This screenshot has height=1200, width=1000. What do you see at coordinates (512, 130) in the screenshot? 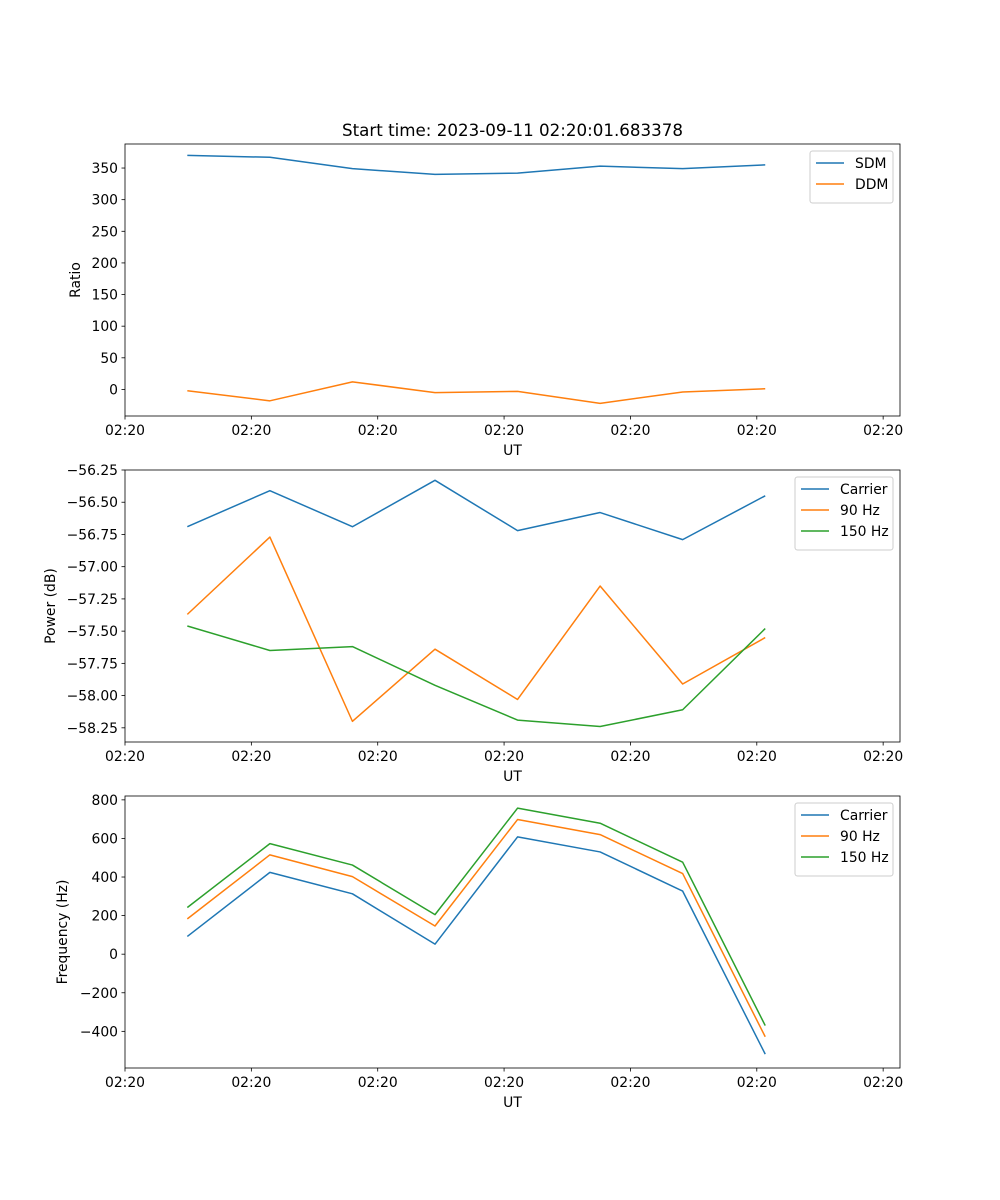
I see `figure-title: Start time: 2023-09-11 02:20:01.683378` at bounding box center [512, 130].